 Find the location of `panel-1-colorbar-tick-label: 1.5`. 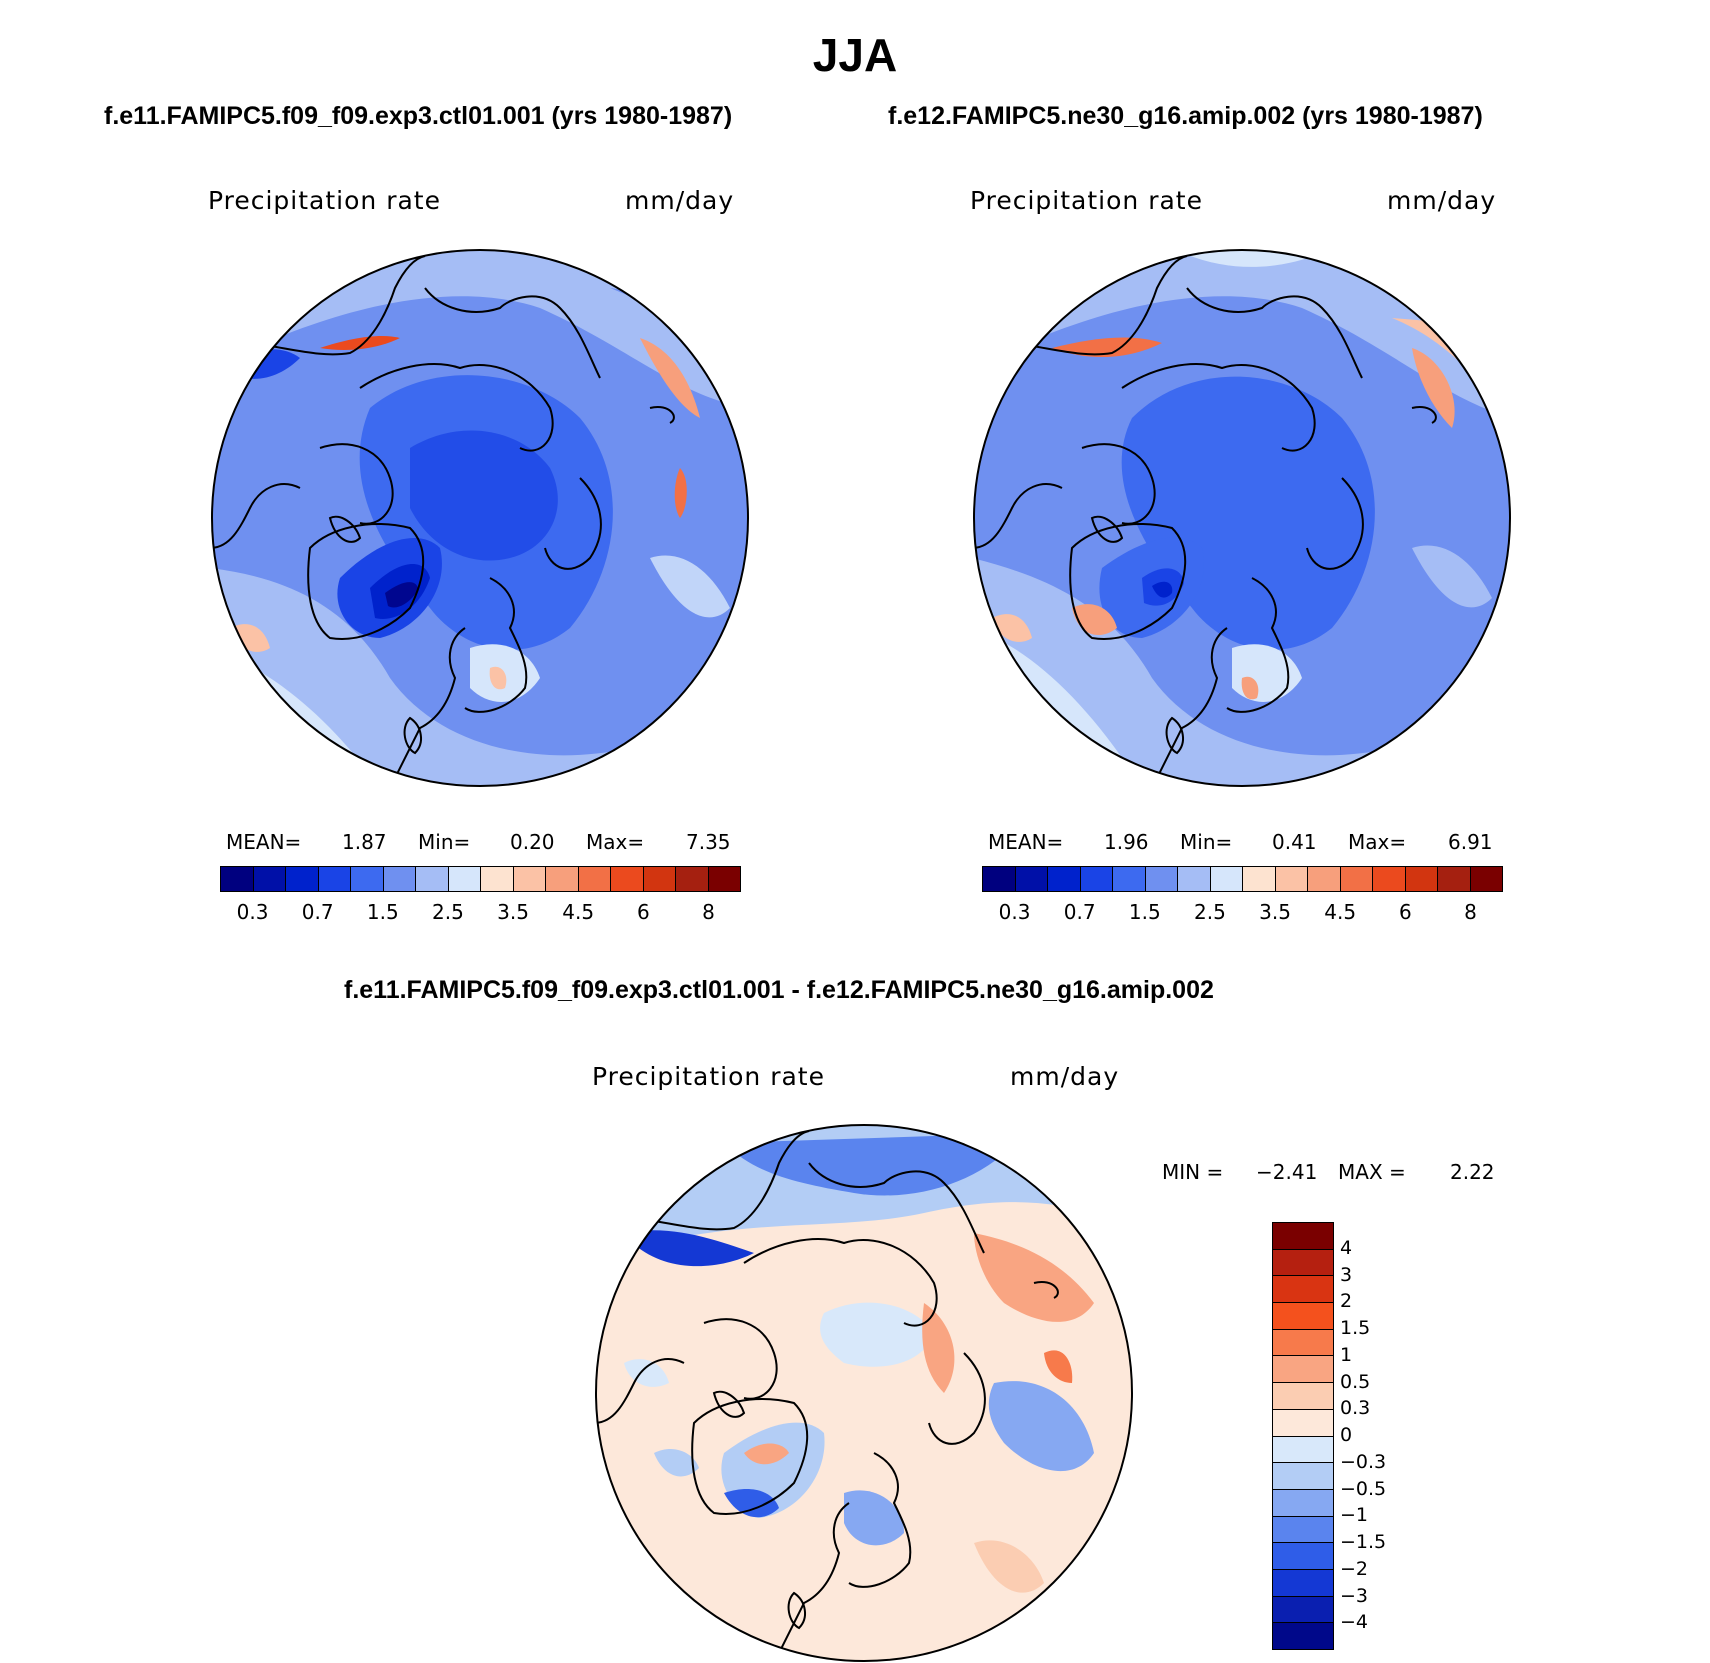

panel-1-colorbar-tick-label: 1.5 is located at coordinates (382, 912).